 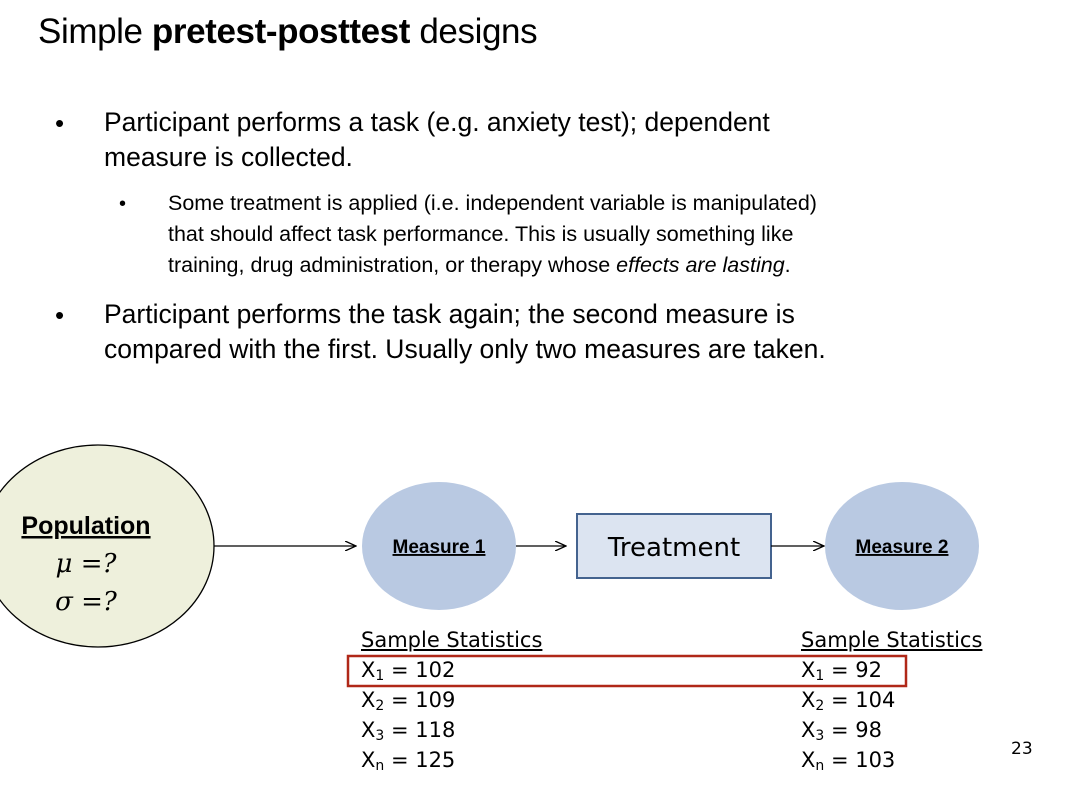 What do you see at coordinates (281, 31) in the screenshot?
I see `title-bold: pretest-posttest` at bounding box center [281, 31].